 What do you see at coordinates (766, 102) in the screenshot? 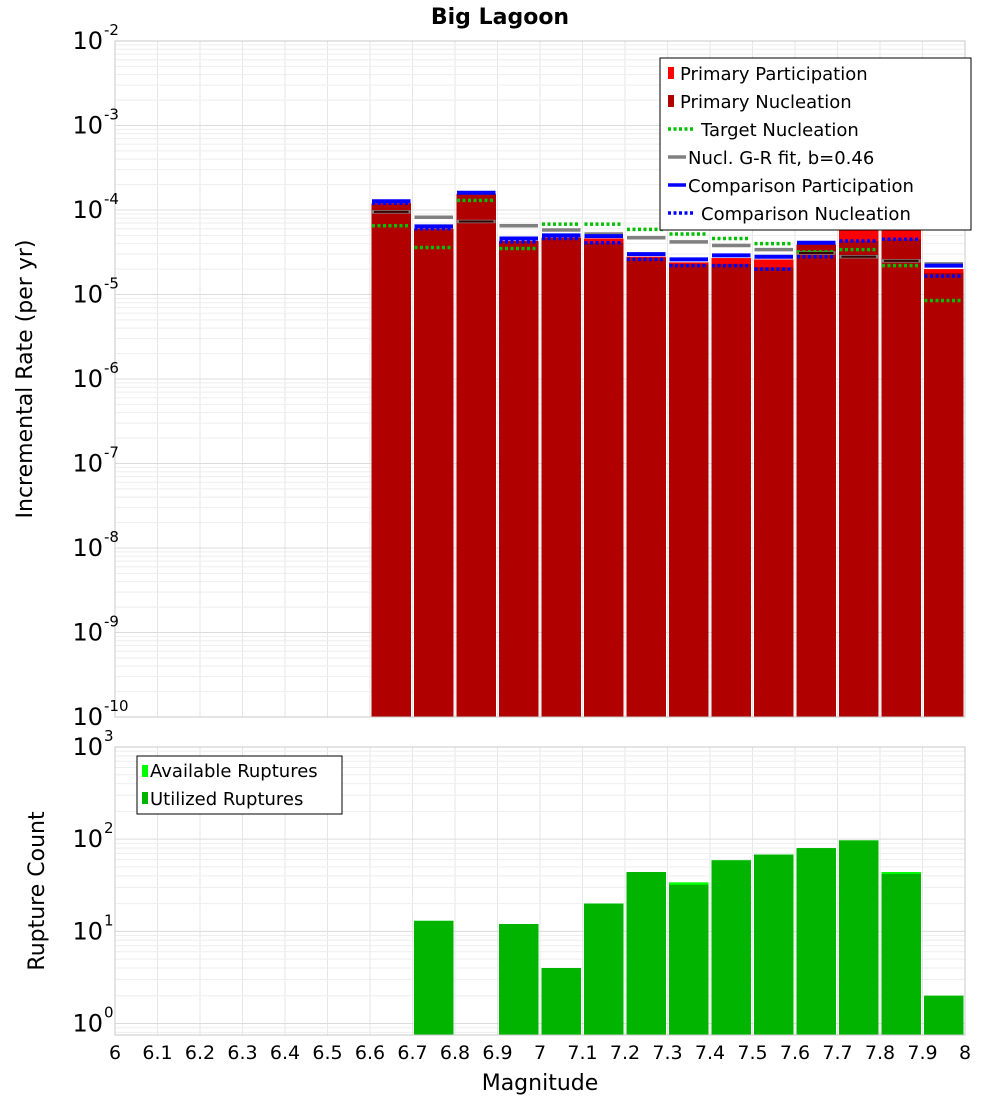
I see `legend-label-primary-nucleation: Primary Nucleation` at bounding box center [766, 102].